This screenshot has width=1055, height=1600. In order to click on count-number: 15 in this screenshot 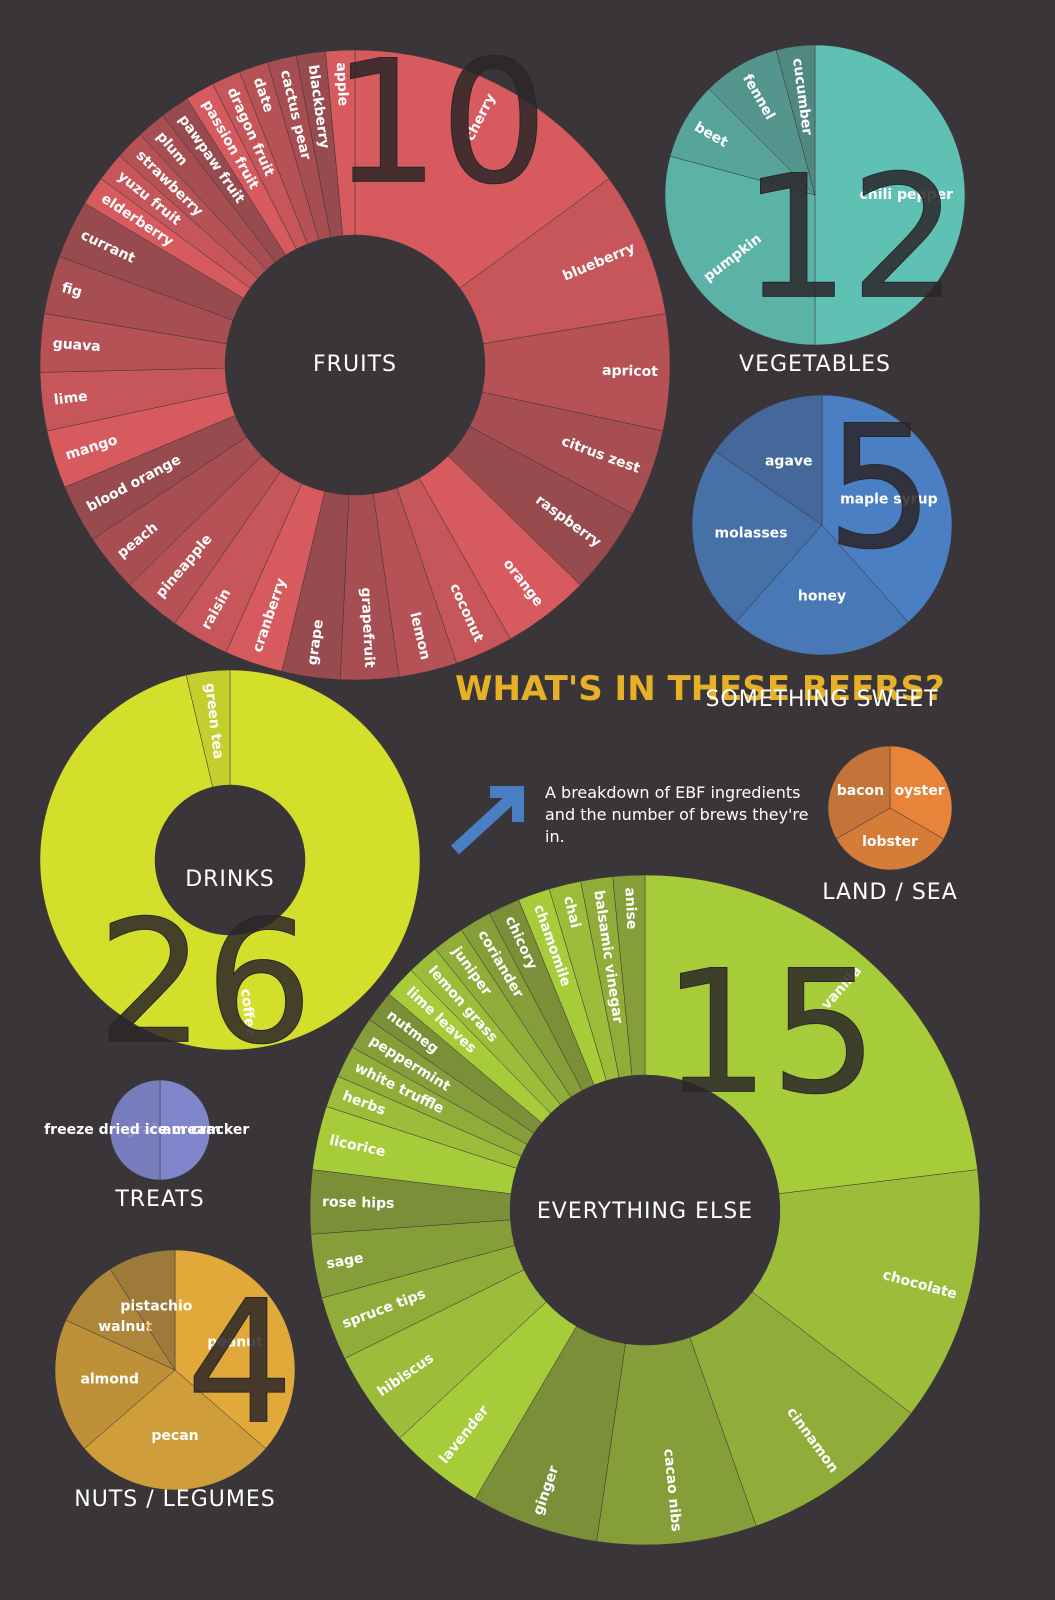, I will do `click(770, 1033)`.